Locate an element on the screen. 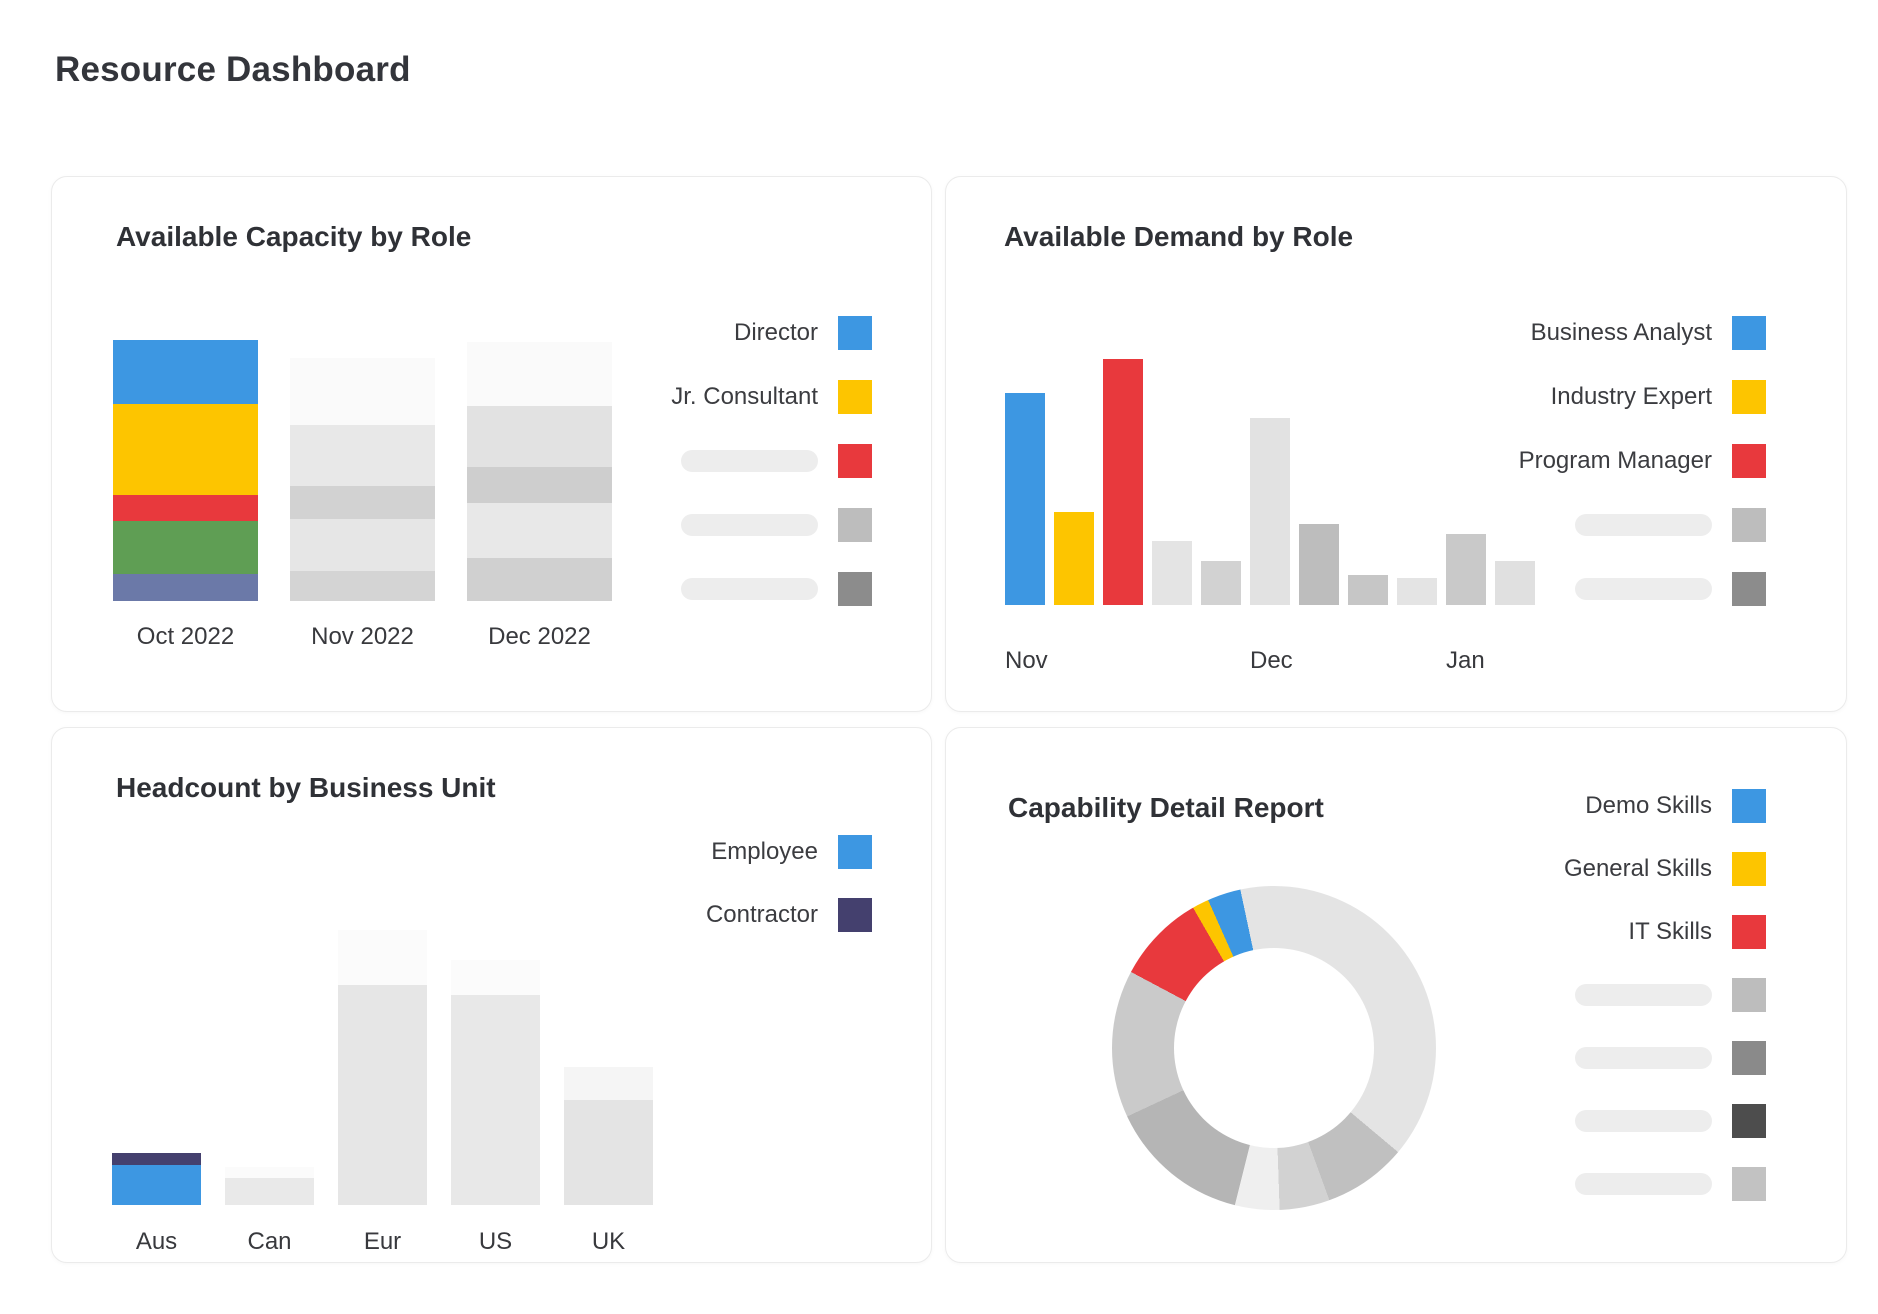 The height and width of the screenshot is (1314, 1878). bar-segment-unlabeled-slate is located at coordinates (185, 587).